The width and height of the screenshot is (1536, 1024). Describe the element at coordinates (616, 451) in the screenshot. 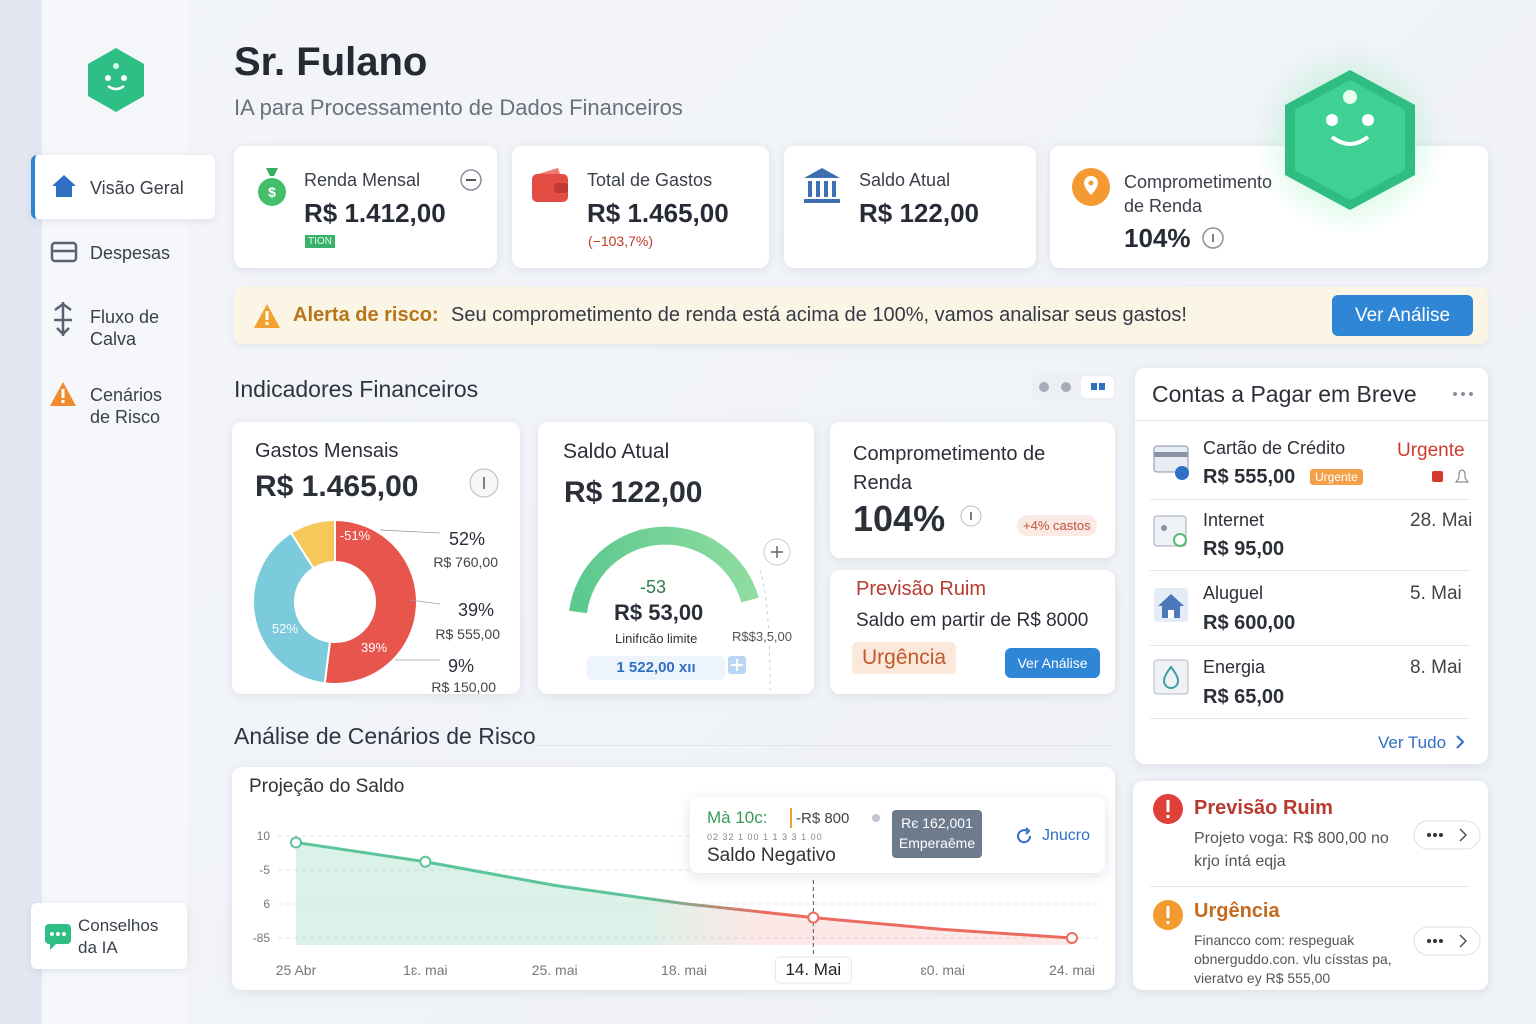

I see `card-title: Saldo Atual` at that location.